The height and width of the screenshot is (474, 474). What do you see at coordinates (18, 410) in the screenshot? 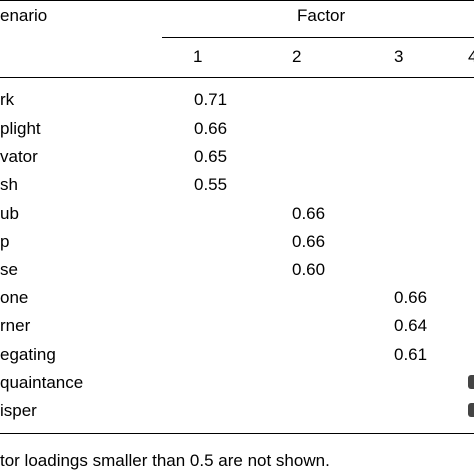
I see `row-label: isper` at bounding box center [18, 410].